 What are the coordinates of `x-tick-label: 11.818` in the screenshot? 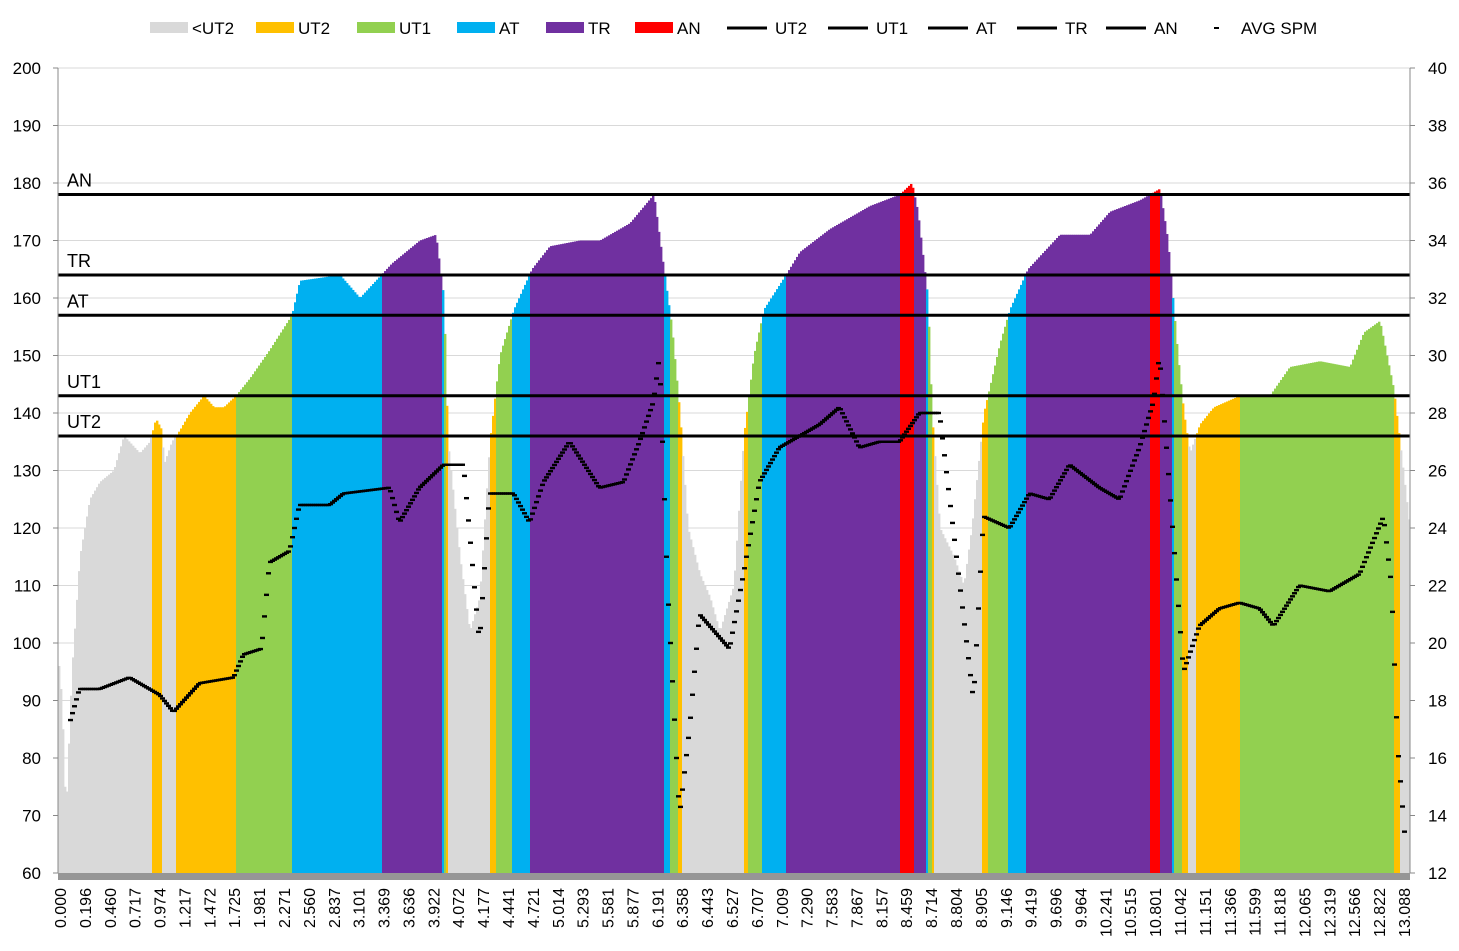 It's located at (1281, 912).